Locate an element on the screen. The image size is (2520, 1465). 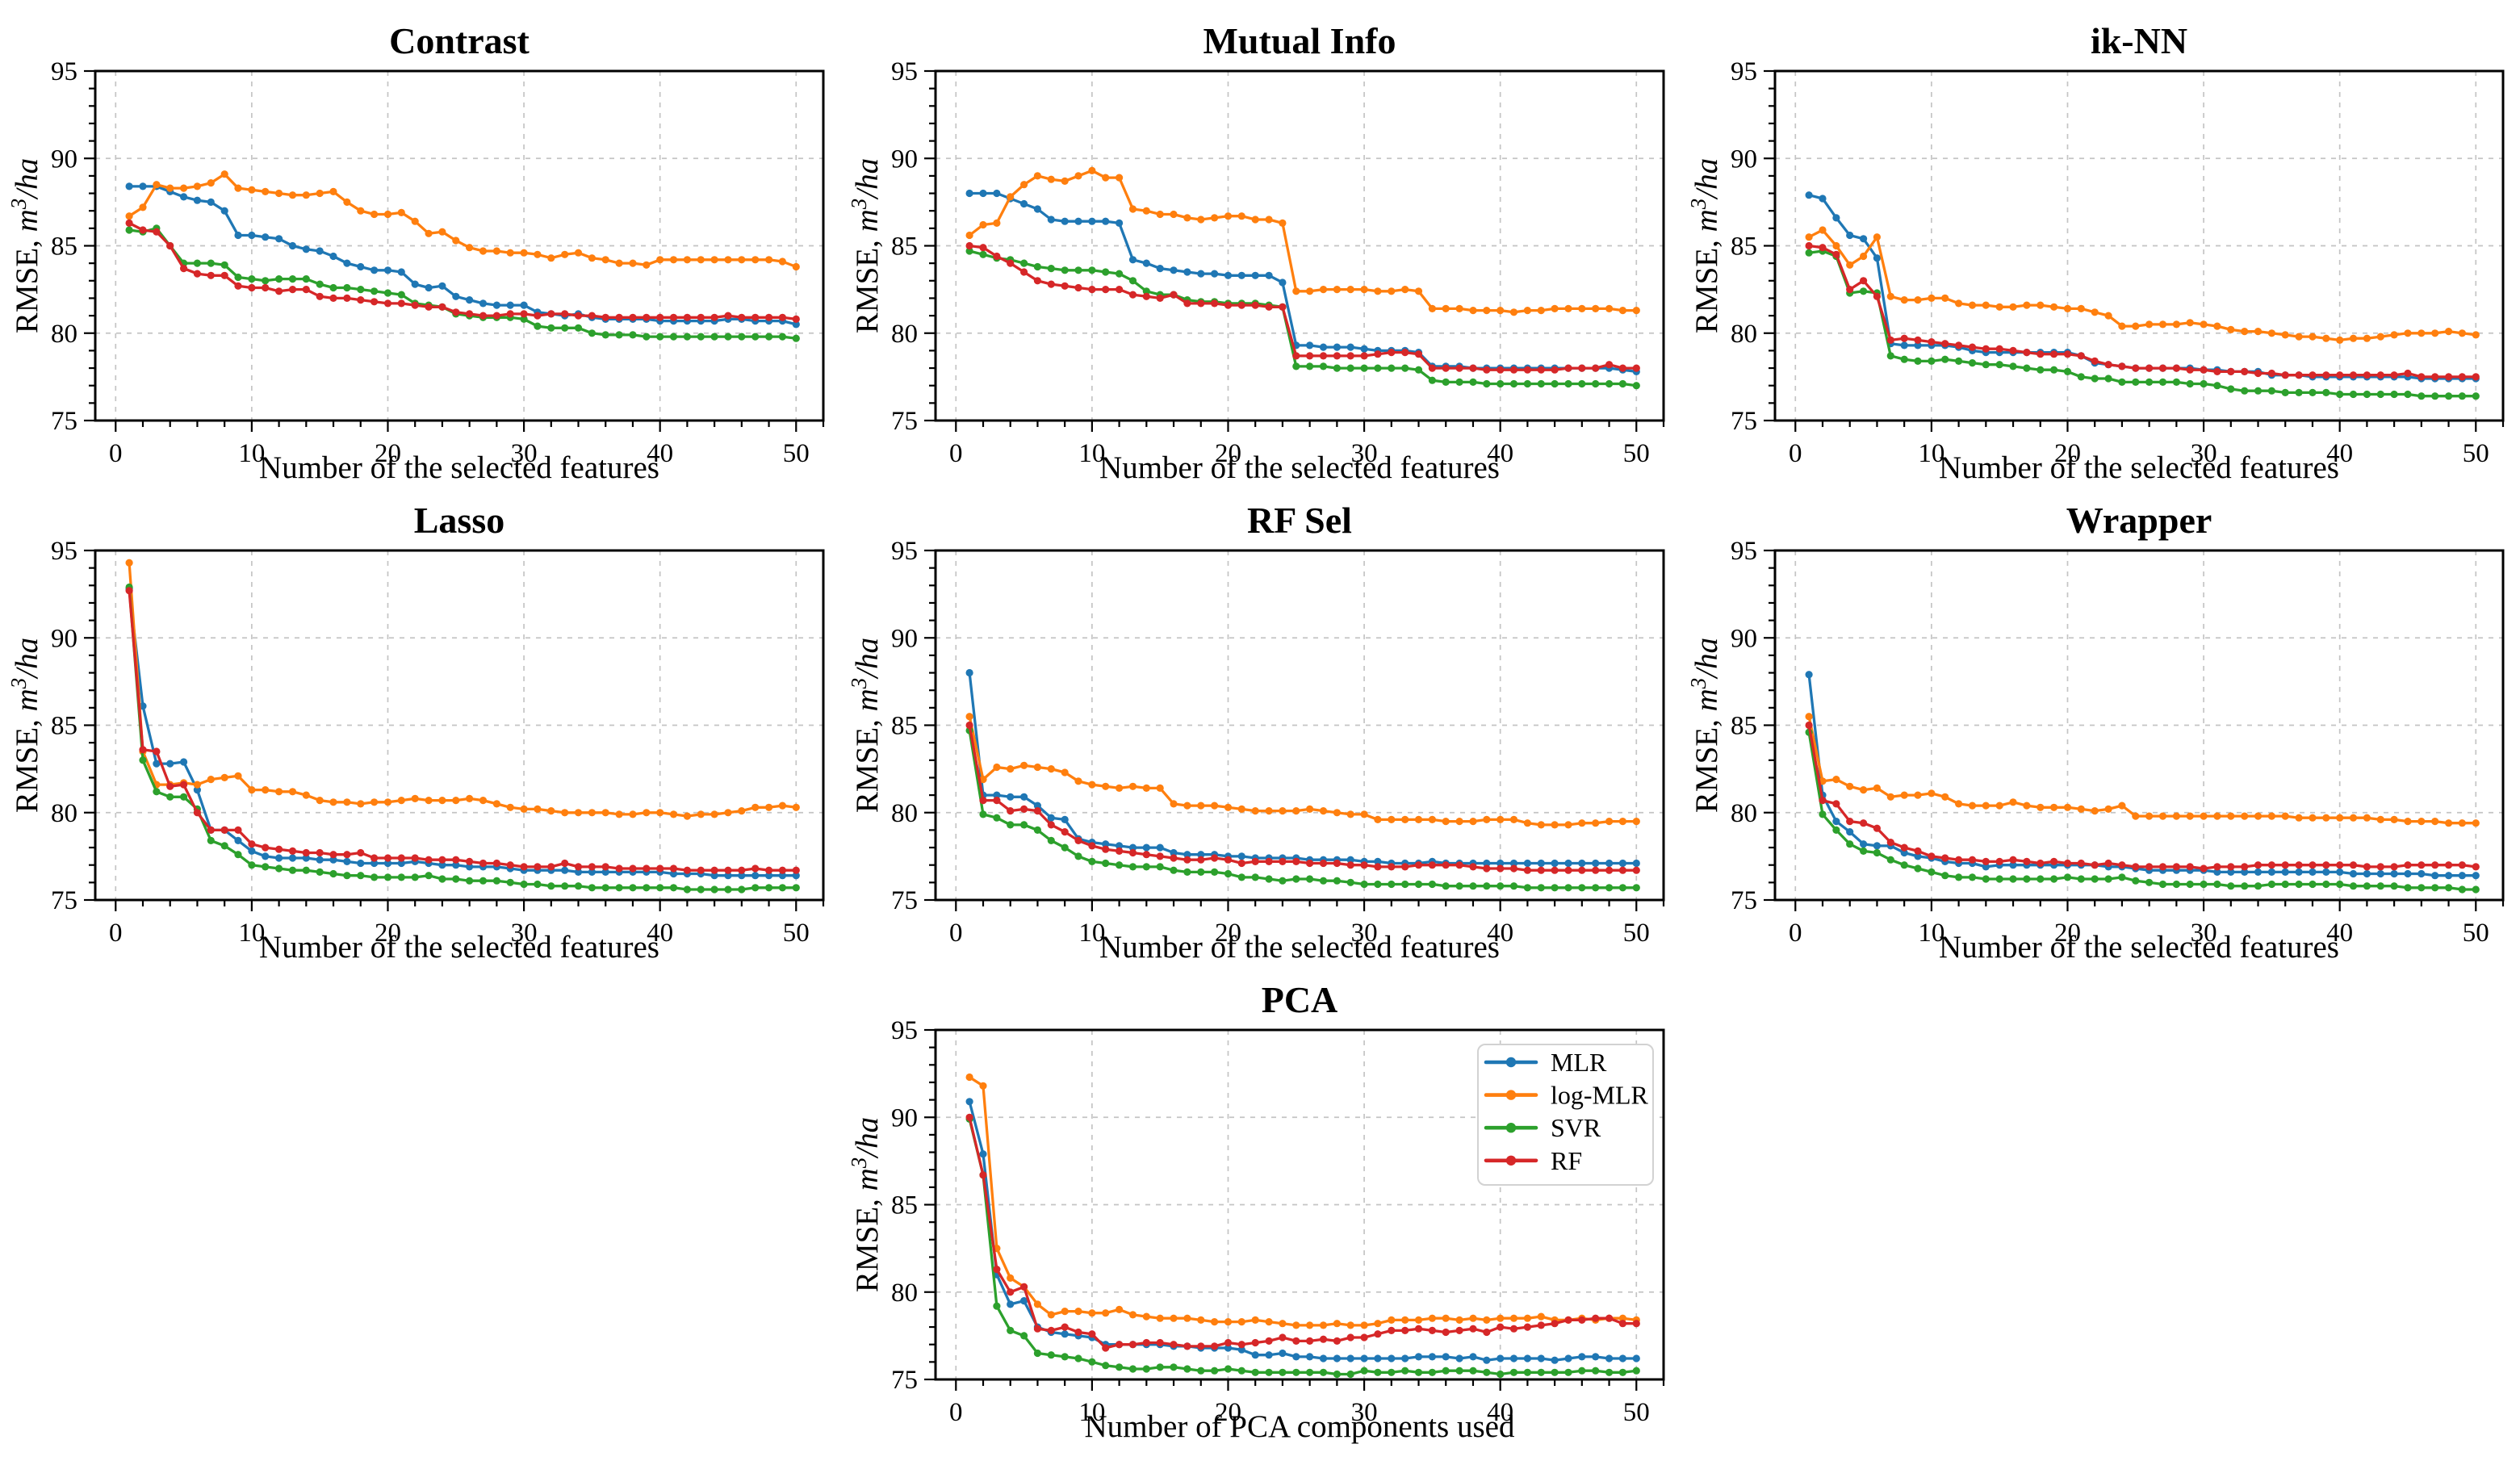
x-axis-label: Number of the selected features is located at coordinates (1299, 468).